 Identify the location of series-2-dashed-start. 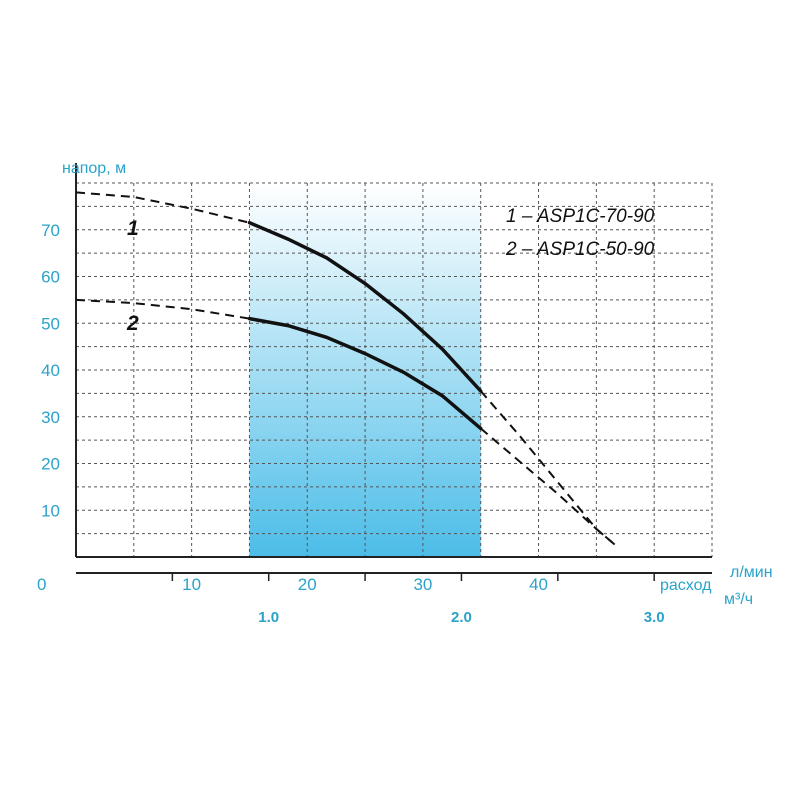
(162, 309).